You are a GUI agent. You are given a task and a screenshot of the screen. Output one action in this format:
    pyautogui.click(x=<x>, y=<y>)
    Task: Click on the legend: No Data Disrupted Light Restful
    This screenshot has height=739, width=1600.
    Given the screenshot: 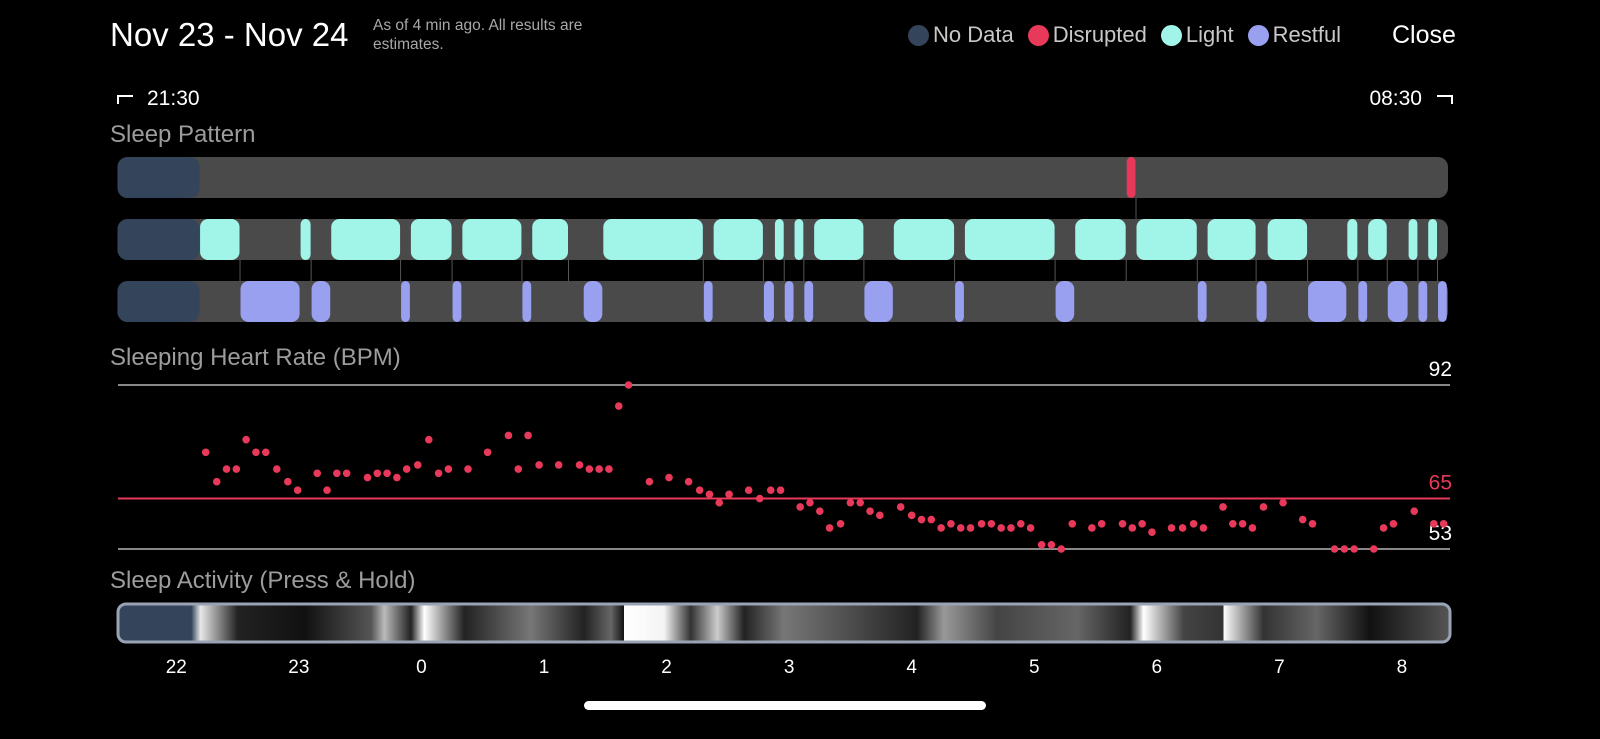 What is the action you would take?
    pyautogui.click(x=1124, y=35)
    